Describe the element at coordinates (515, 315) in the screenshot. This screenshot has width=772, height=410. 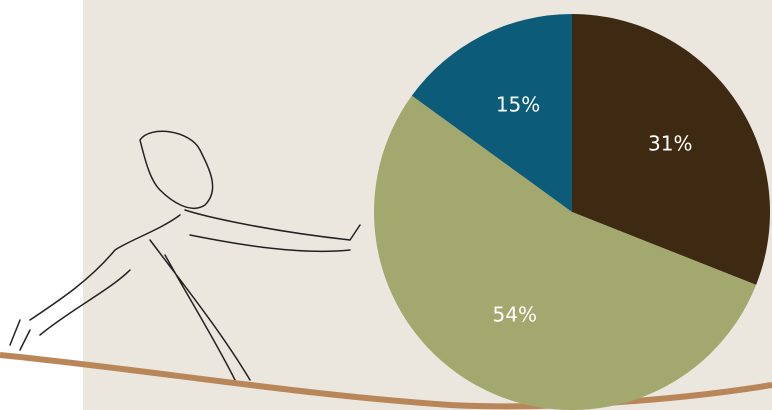
I see `data-label: 54%` at that location.